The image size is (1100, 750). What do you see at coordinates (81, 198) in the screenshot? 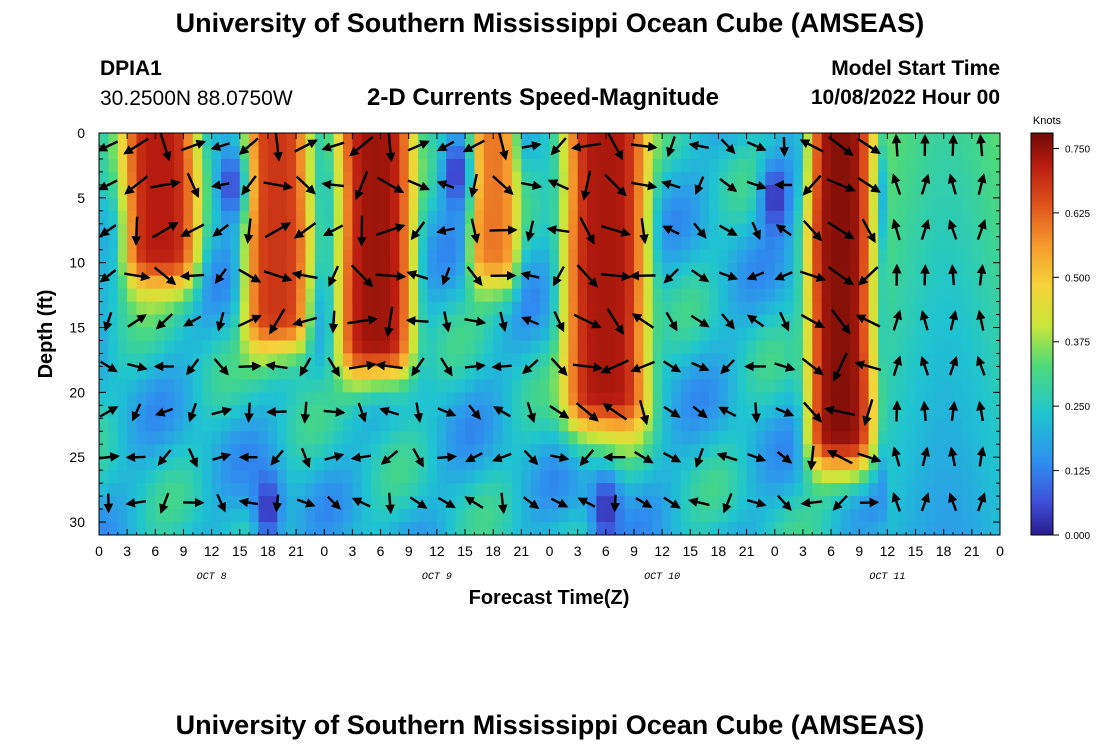
I see `y-tick-label: 5` at bounding box center [81, 198].